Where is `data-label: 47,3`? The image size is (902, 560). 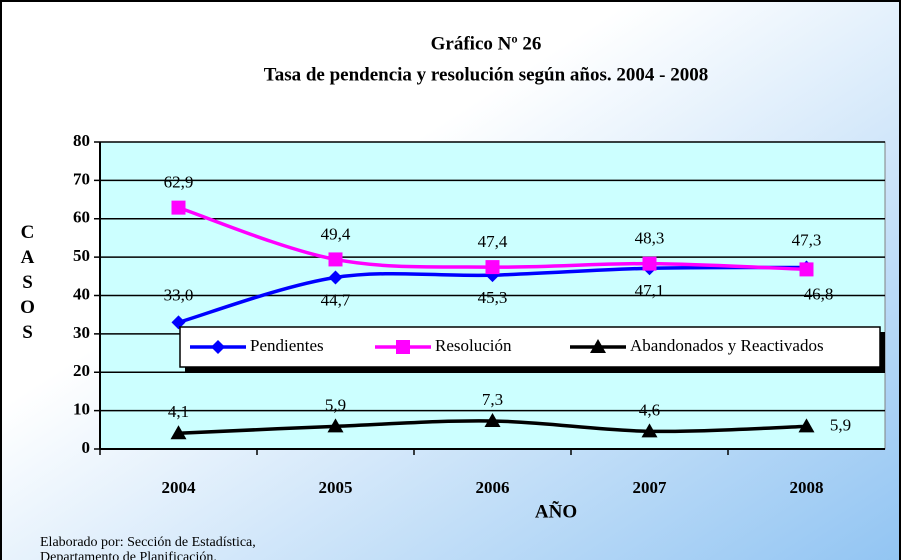 data-label: 47,3 is located at coordinates (807, 239).